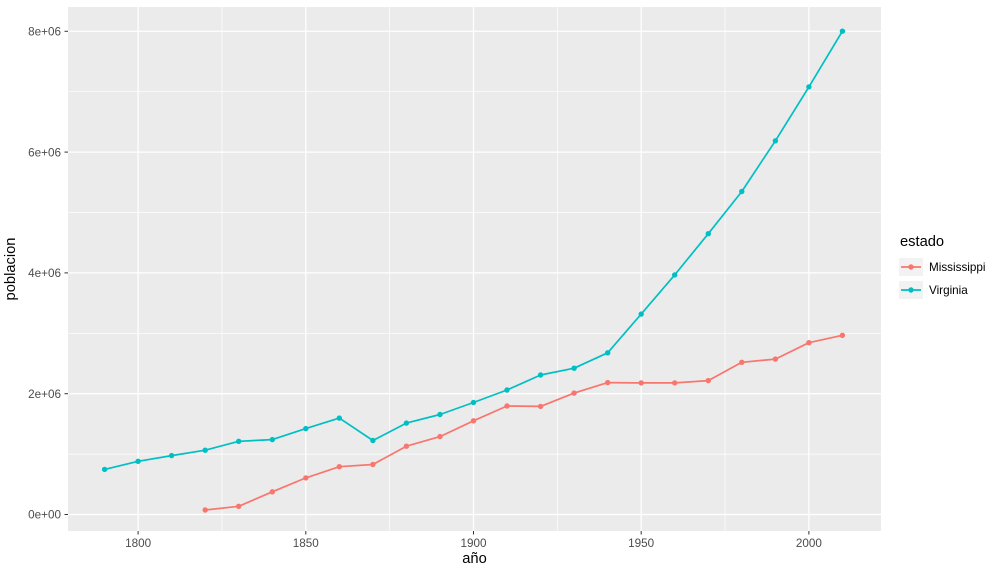 The image size is (1000, 574). I want to click on x-tick-label: 1800, so click(138, 543).